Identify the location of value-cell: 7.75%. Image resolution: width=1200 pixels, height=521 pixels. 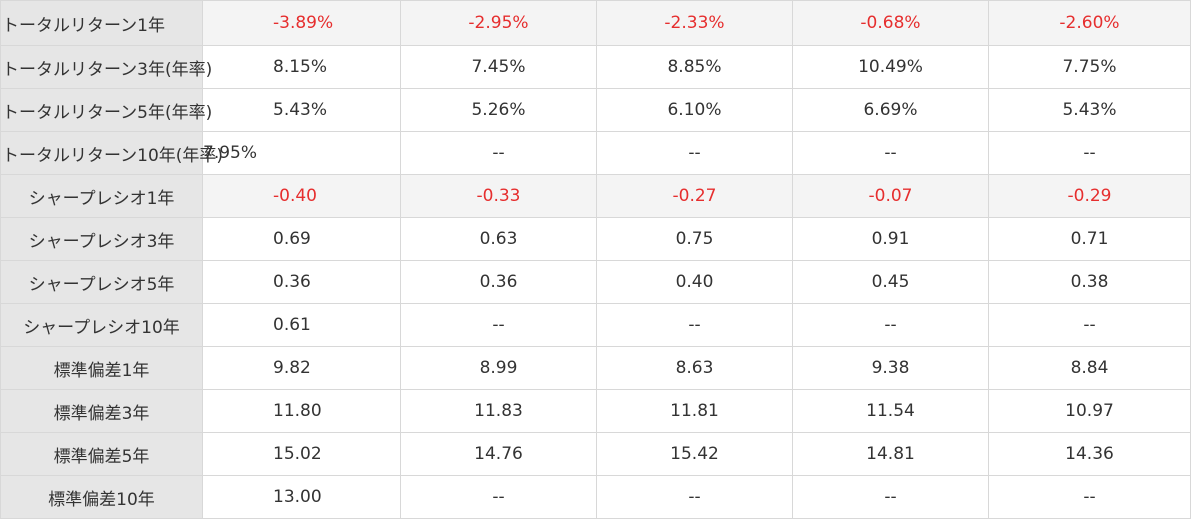
(1089, 67).